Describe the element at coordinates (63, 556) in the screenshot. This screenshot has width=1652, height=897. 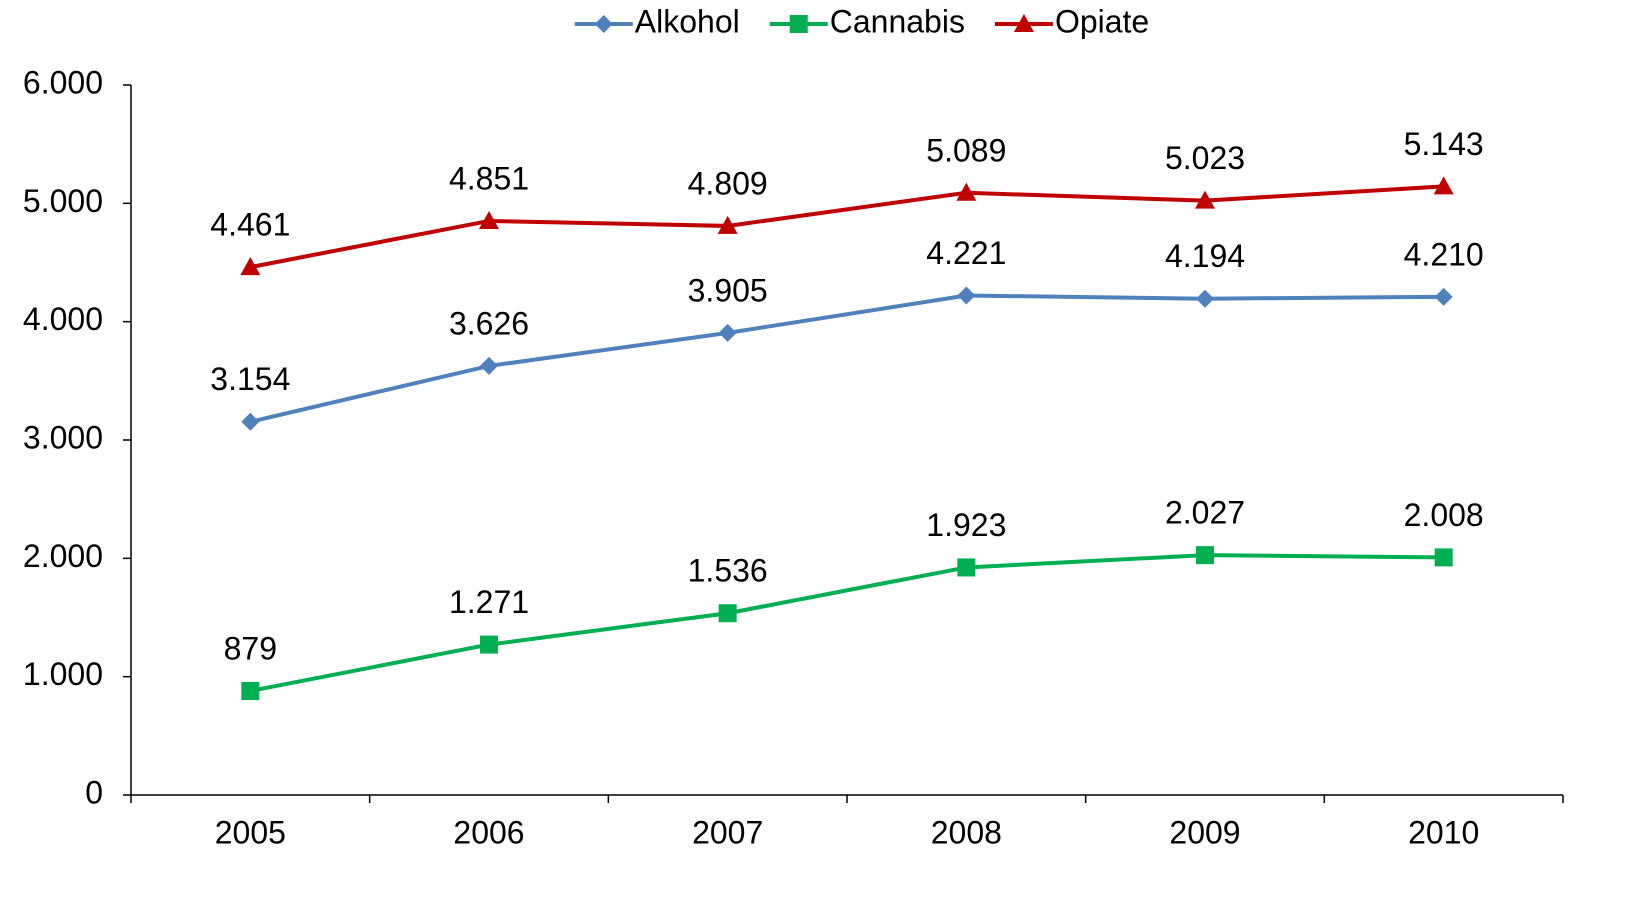
I see `y-tick-label: 2.000` at that location.